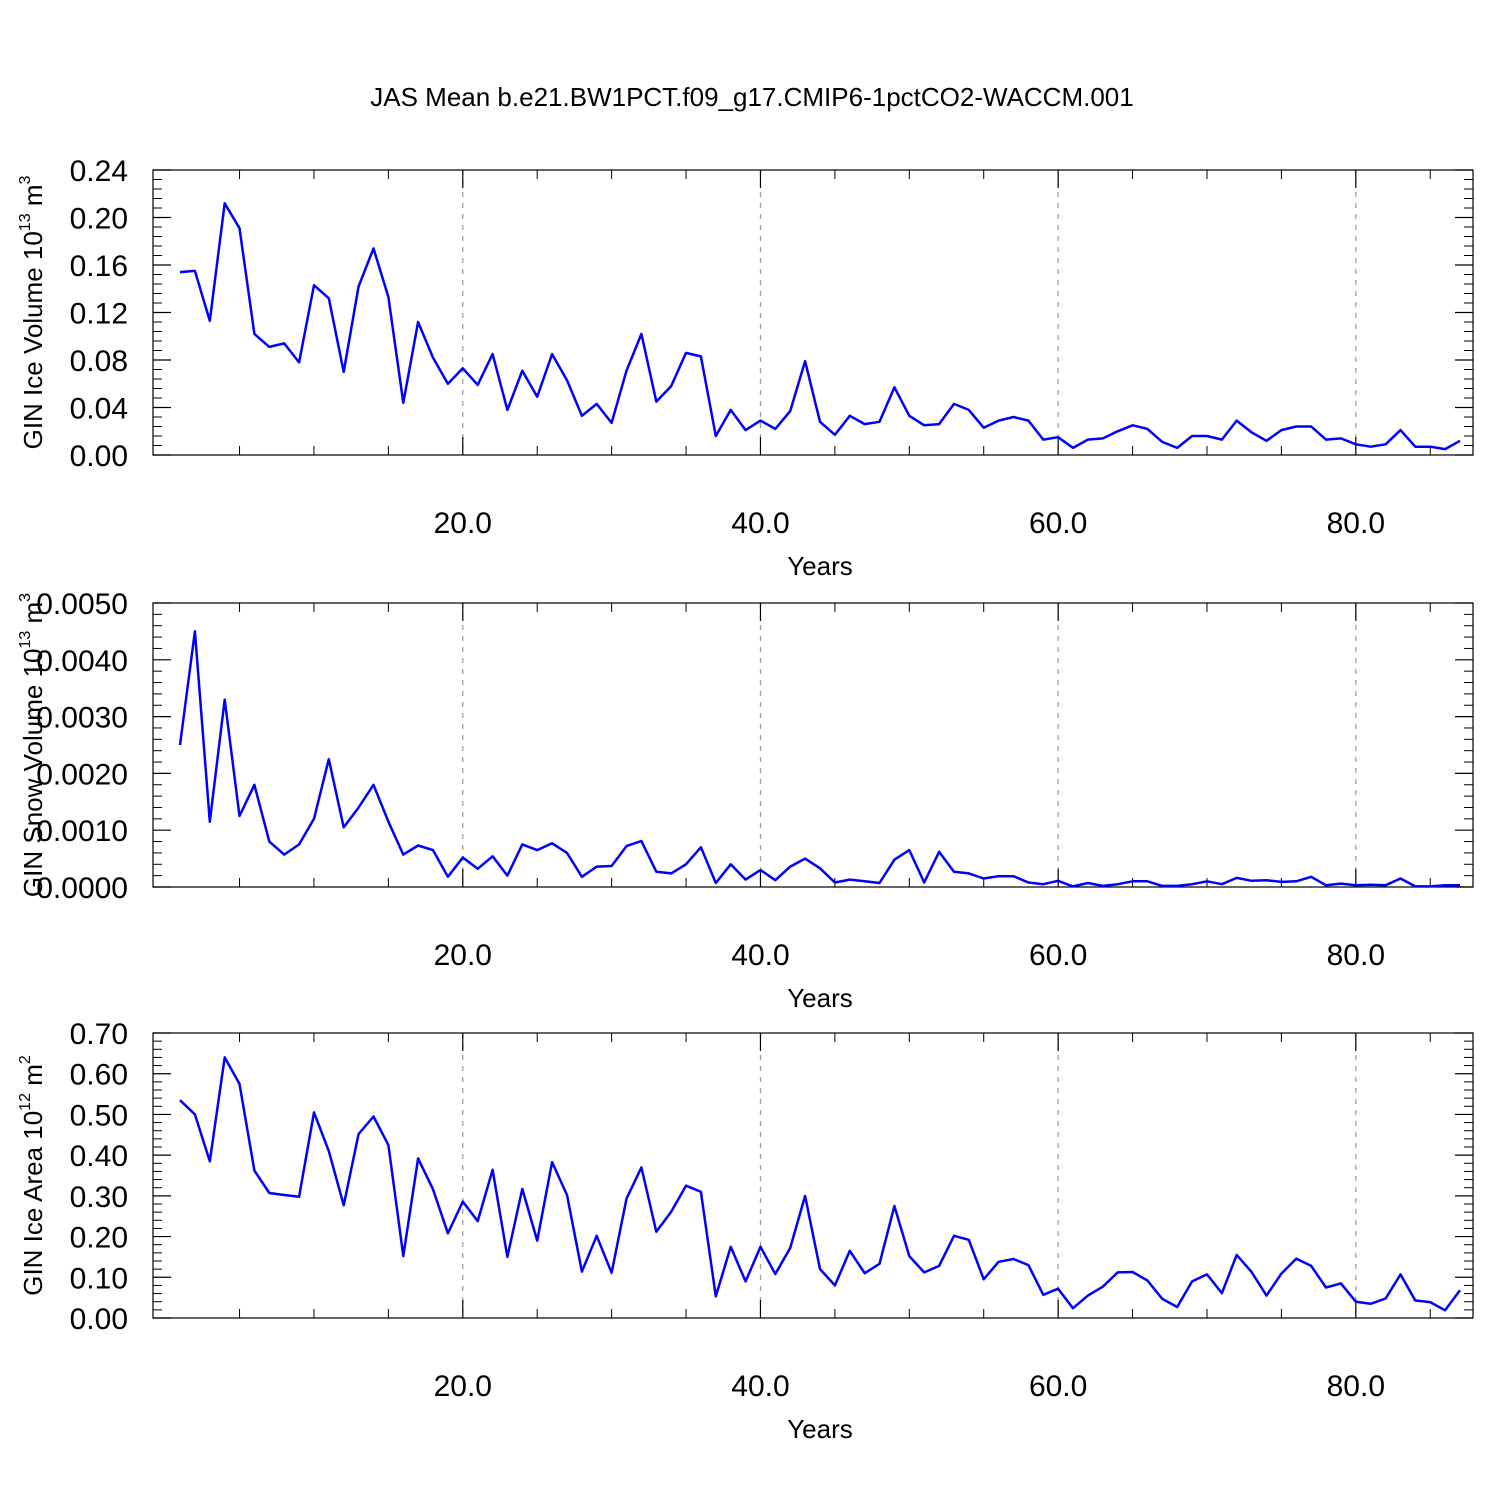  Describe the element at coordinates (32, 312) in the screenshot. I see `y-axis-title: GIN Ice Volume 1013 m3` at that location.